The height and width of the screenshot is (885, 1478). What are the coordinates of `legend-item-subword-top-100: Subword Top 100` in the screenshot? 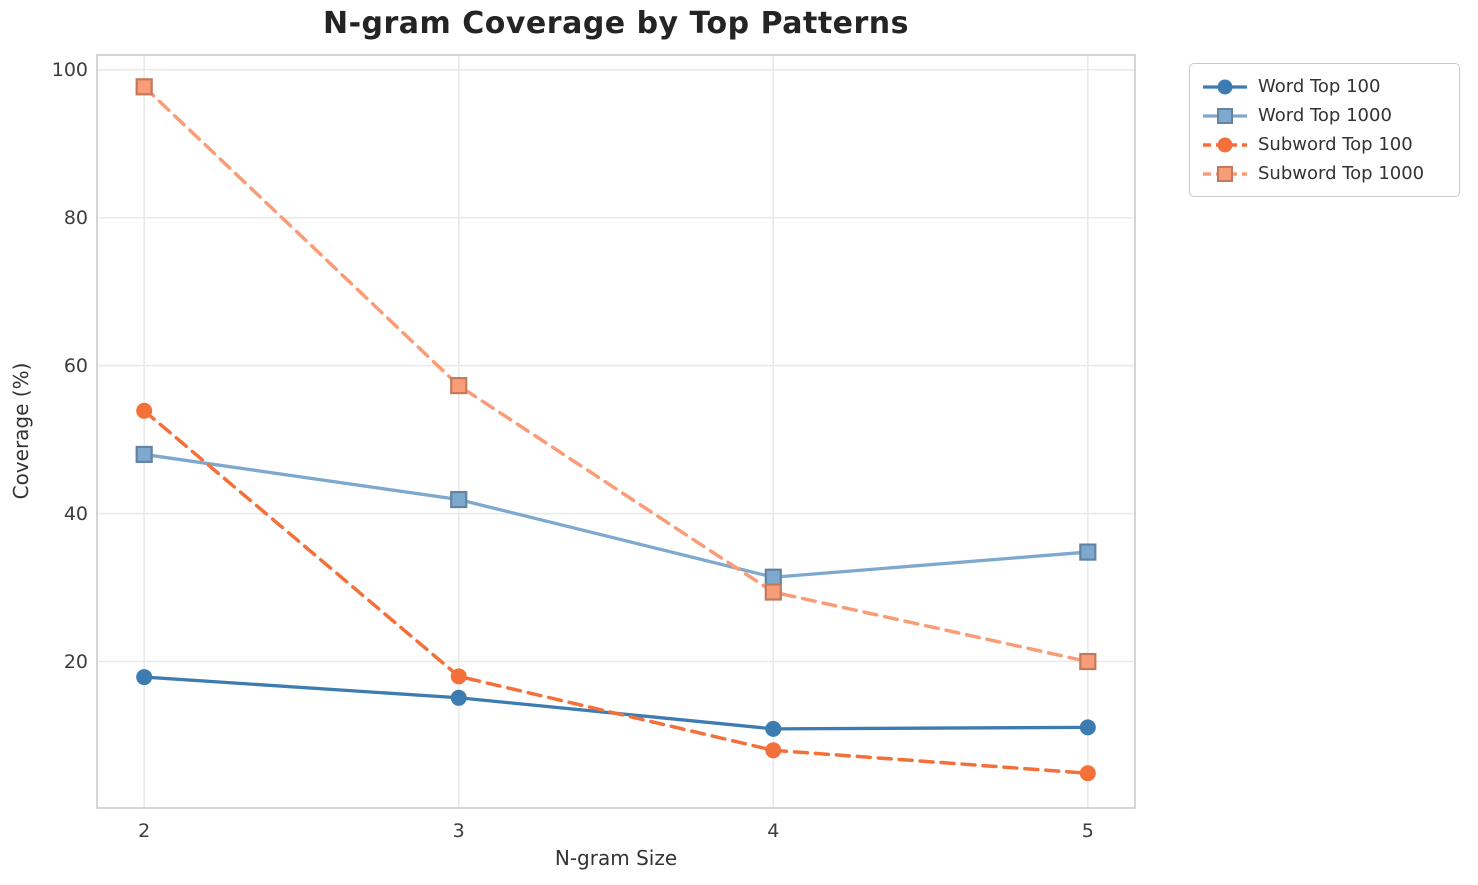 It's located at (1324, 144).